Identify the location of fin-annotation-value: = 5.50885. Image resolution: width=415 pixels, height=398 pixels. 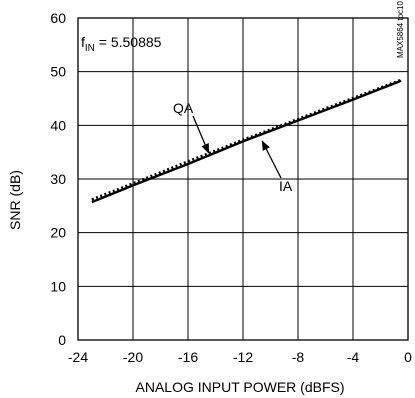
(128, 42).